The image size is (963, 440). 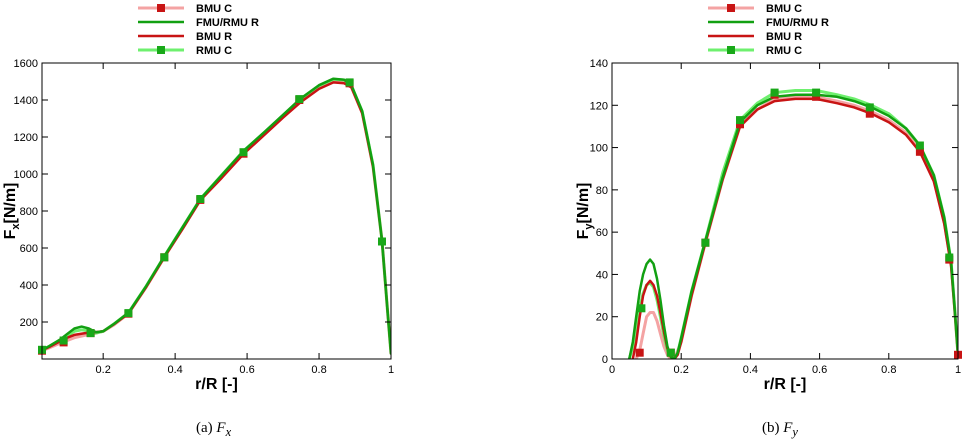 I want to click on y-axis-label: Fx[N/m], so click(x=12, y=211).